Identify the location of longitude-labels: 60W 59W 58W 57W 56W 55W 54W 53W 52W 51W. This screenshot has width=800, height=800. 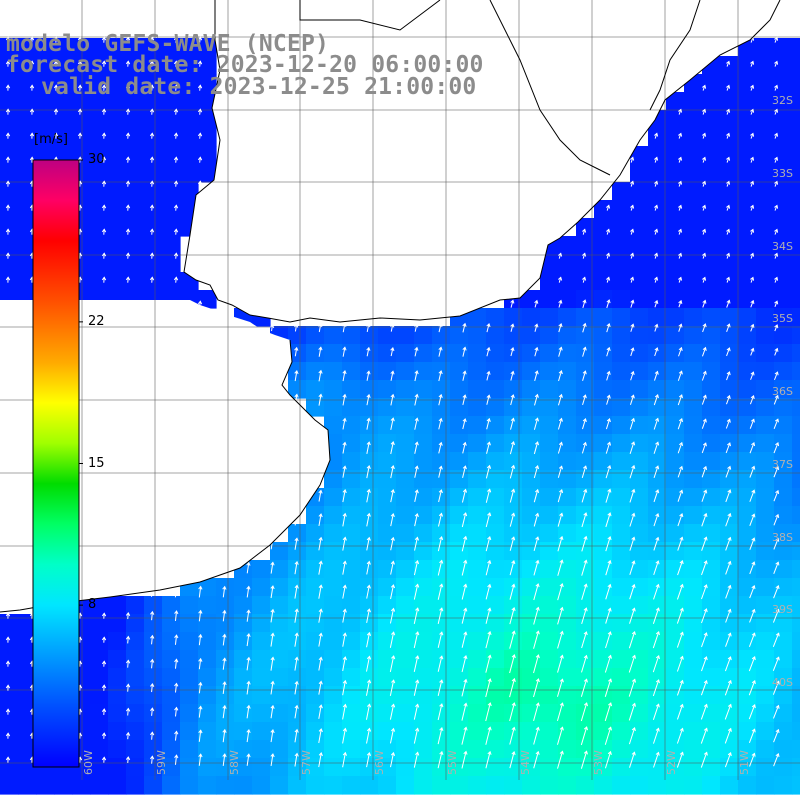
(416, 762).